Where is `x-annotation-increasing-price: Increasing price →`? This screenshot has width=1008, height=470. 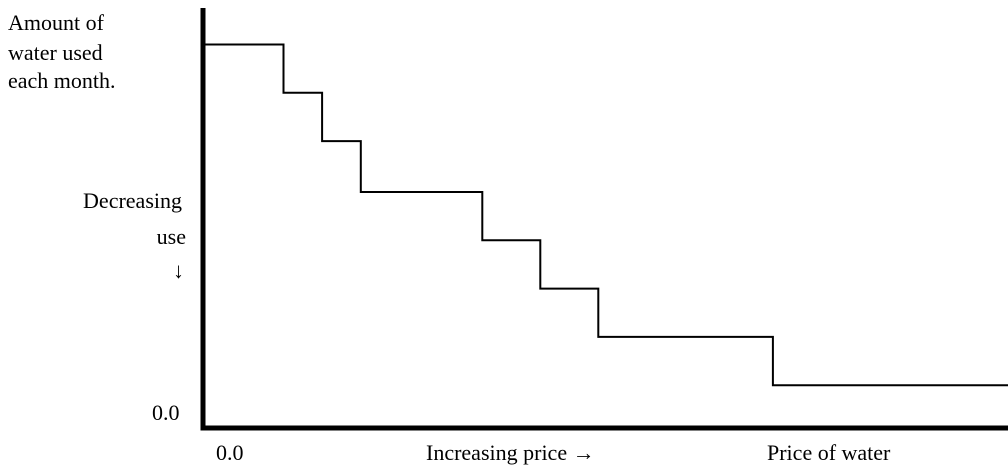
x-annotation-increasing-price: Increasing price → is located at coordinates (510, 452).